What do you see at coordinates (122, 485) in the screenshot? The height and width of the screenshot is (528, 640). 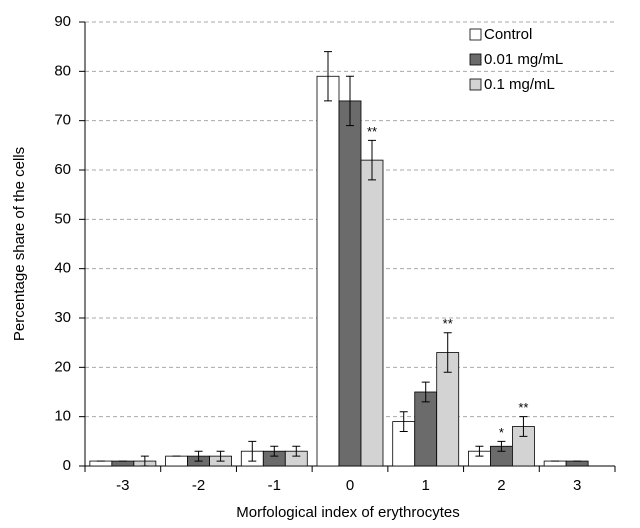 I see `x-tick-label: -3` at bounding box center [122, 485].